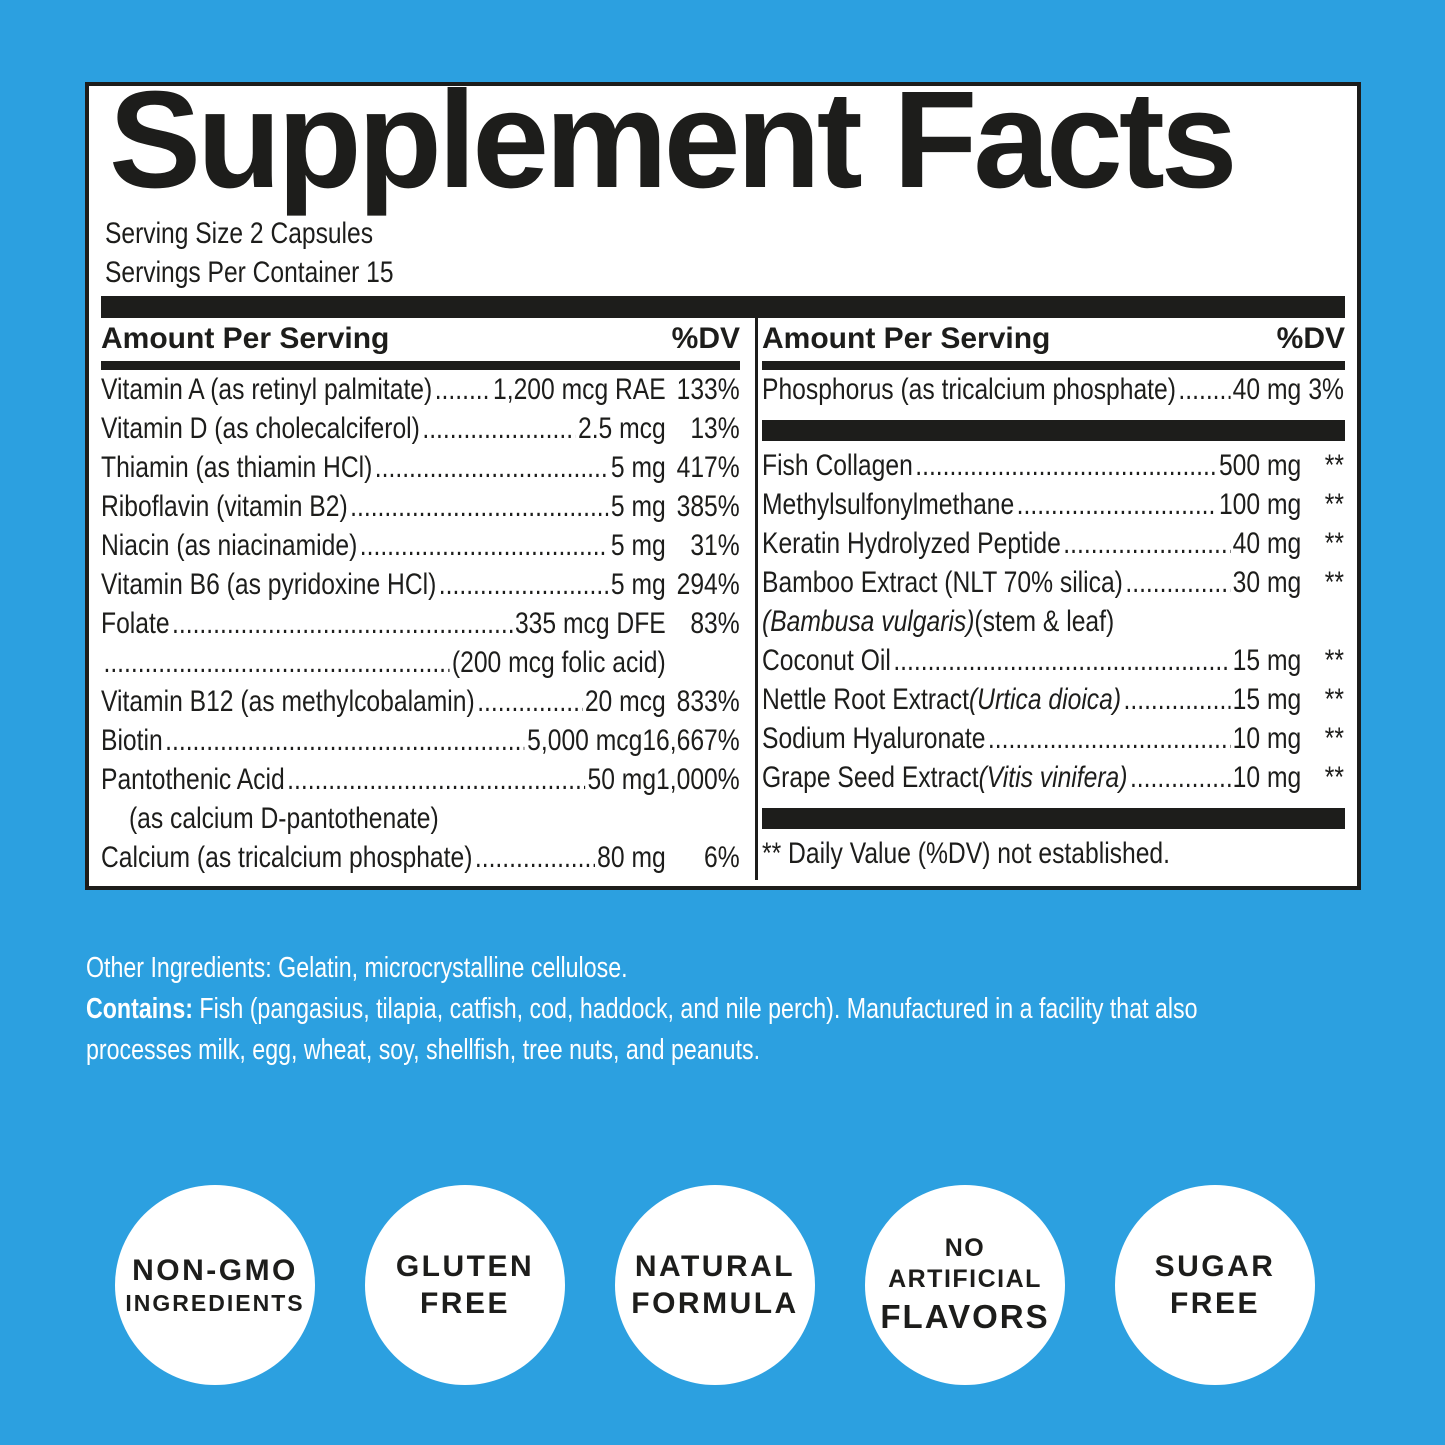 The height and width of the screenshot is (1445, 1445). I want to click on badge-label: FLAVORS, so click(965, 1316).